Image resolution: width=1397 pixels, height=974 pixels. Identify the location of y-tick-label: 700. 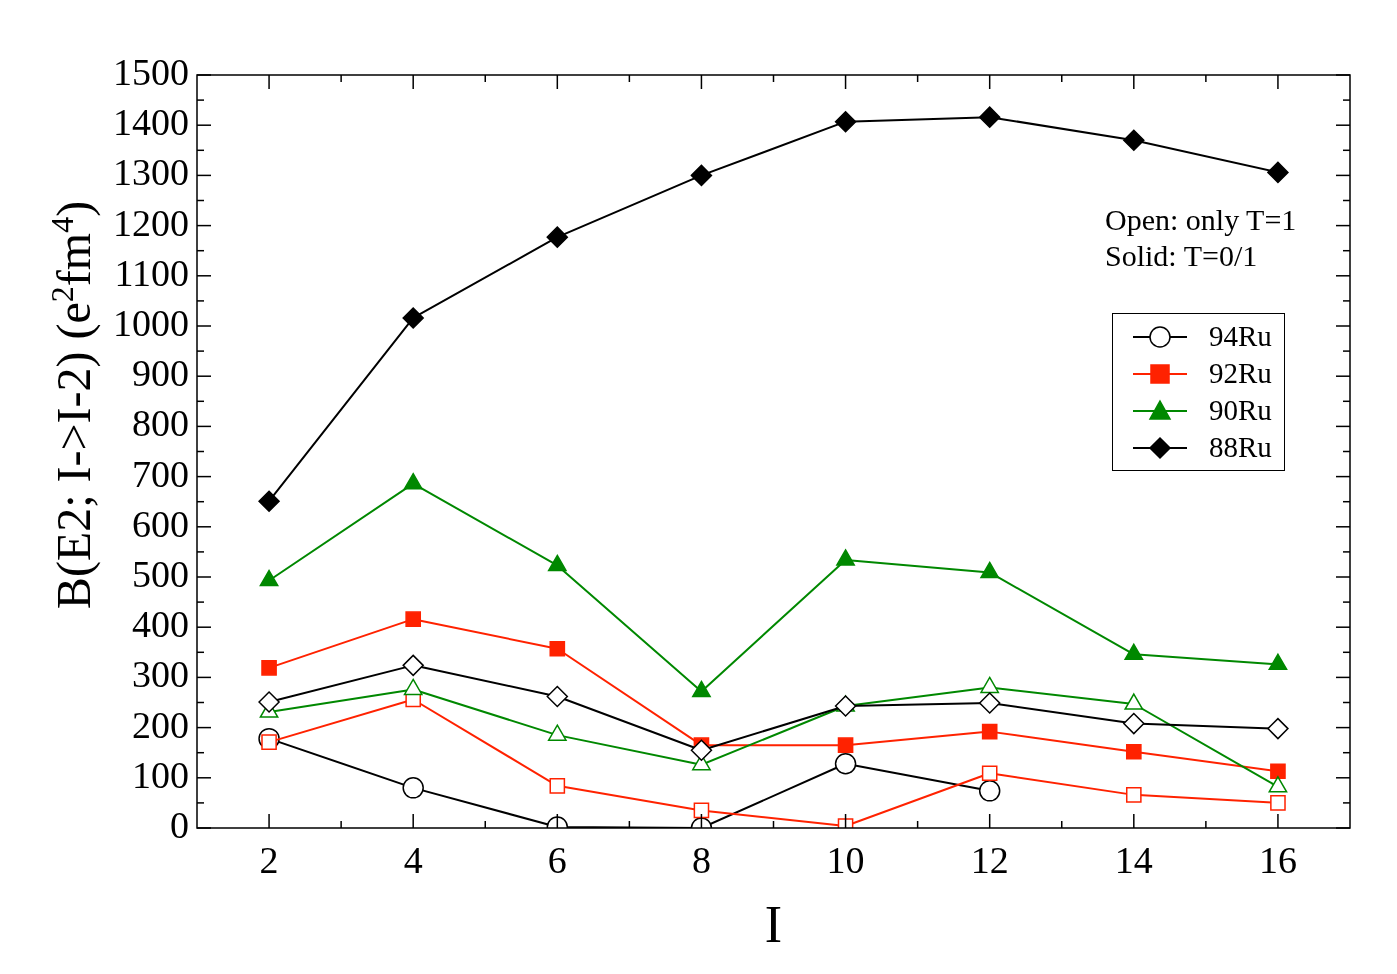
(160, 473).